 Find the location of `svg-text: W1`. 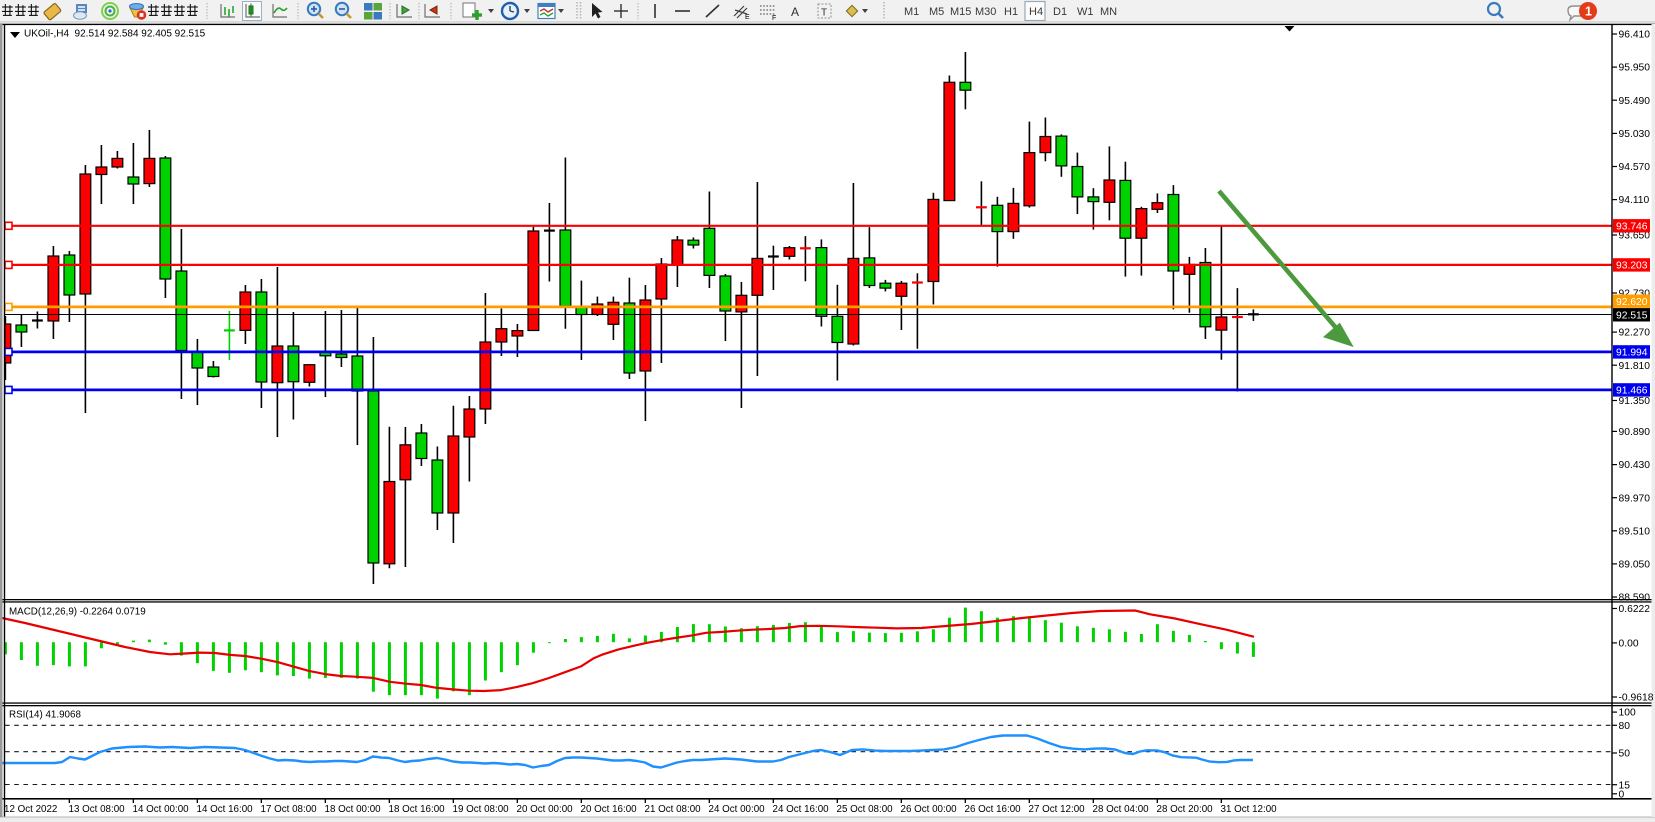

svg-text: W1 is located at coordinates (1085, 12).